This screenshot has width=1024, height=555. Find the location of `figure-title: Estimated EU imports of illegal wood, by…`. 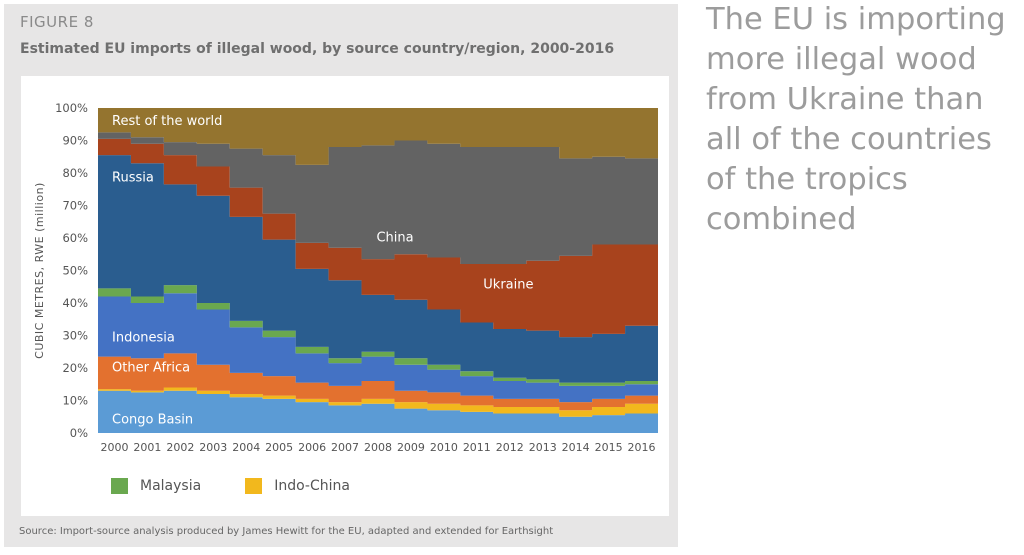

figure-title: Estimated EU imports of illegal wood, by… is located at coordinates (317, 49).